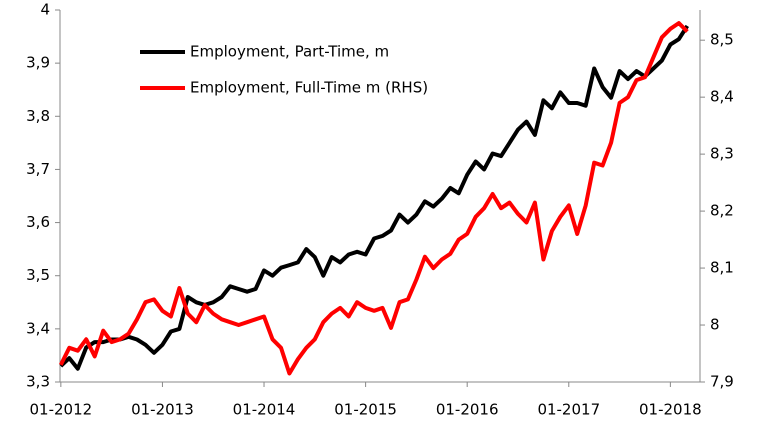 The image size is (760, 441). Describe the element at coordinates (722, 40) in the screenshot. I see `y2-tick-label: 8,5` at that location.